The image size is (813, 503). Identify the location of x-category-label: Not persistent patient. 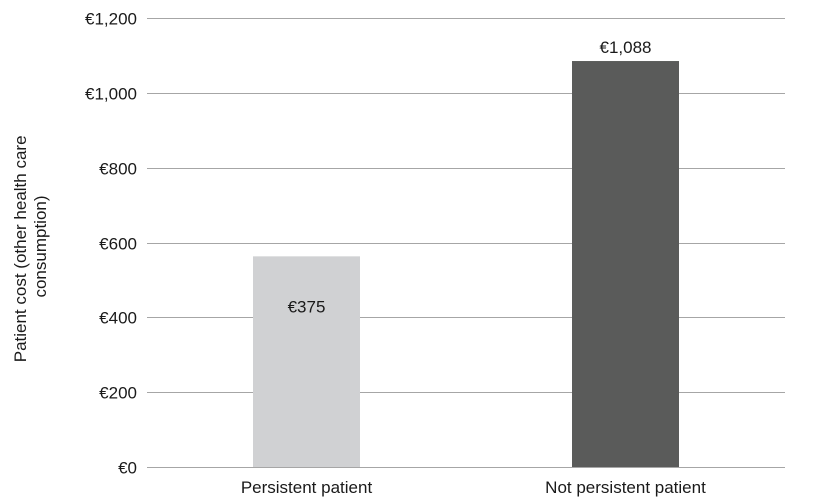
(625, 487).